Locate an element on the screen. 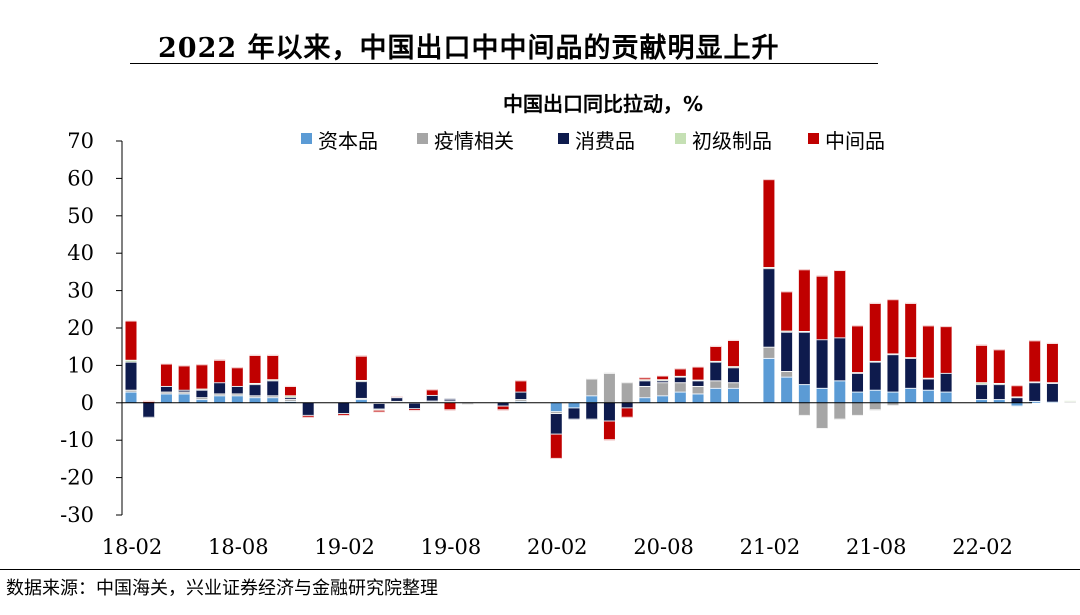 The height and width of the screenshot is (615, 1080). legend-swatch is located at coordinates (563, 138).